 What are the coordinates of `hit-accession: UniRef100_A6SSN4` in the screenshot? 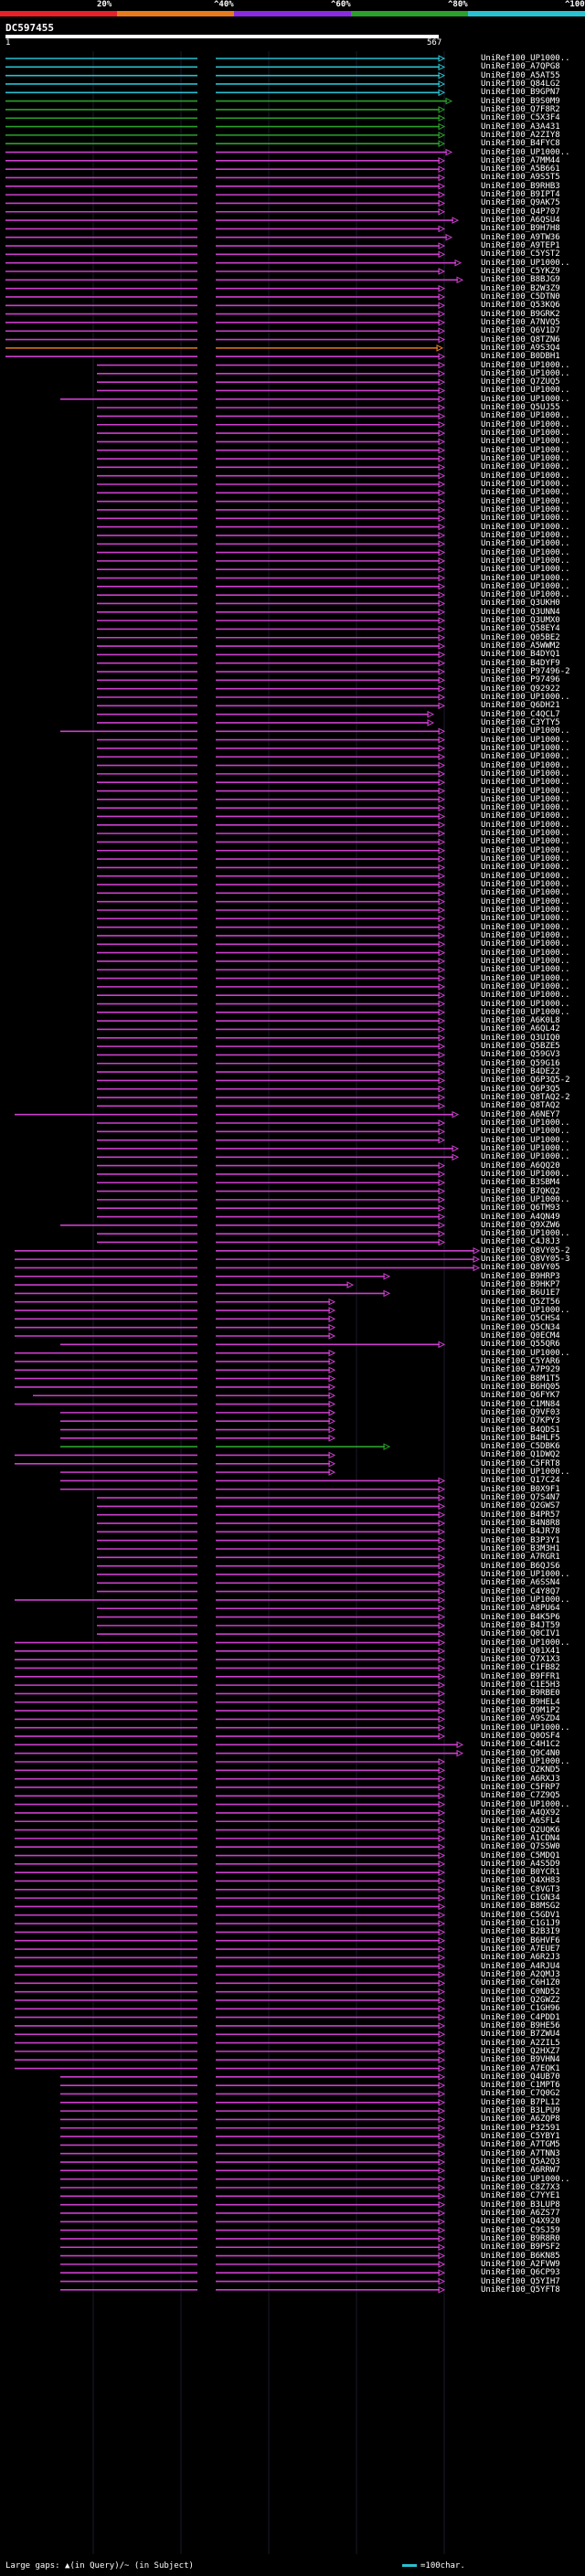 It's located at (520, 1583).